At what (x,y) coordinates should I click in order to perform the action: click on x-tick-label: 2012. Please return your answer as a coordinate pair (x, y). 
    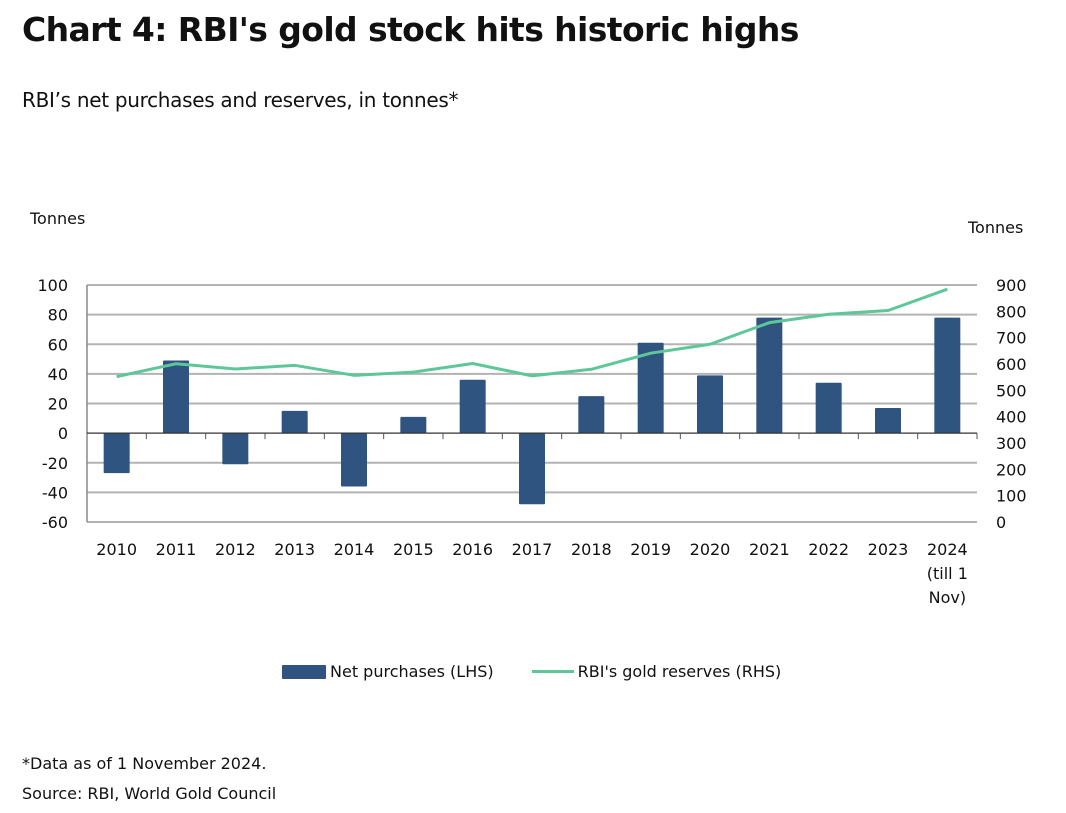
    Looking at the image, I should click on (235, 549).